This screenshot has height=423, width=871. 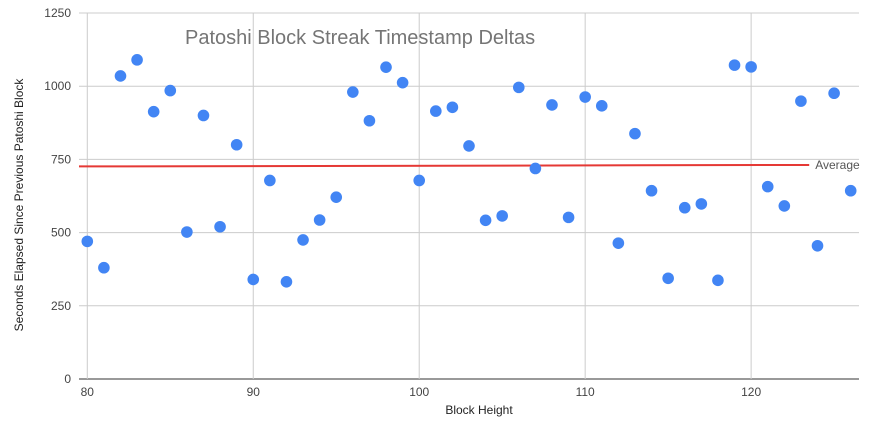 I want to click on x-tick-label: 120, so click(x=751, y=392).